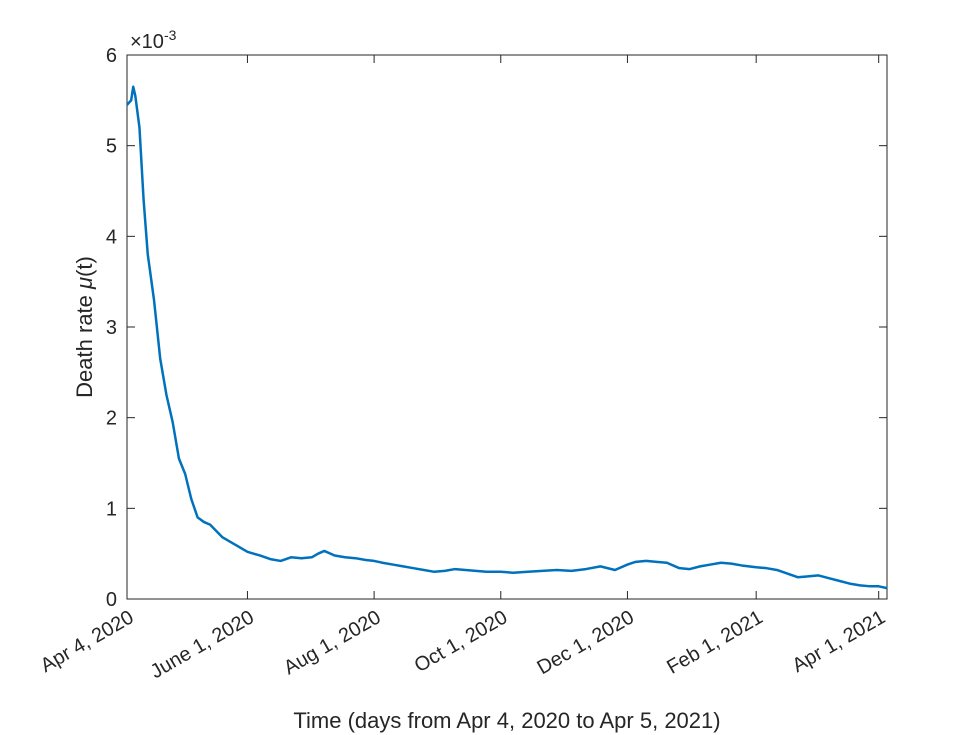  What do you see at coordinates (84, 266) in the screenshot?
I see `y-axis-label-suffix: (t)` at bounding box center [84, 266].